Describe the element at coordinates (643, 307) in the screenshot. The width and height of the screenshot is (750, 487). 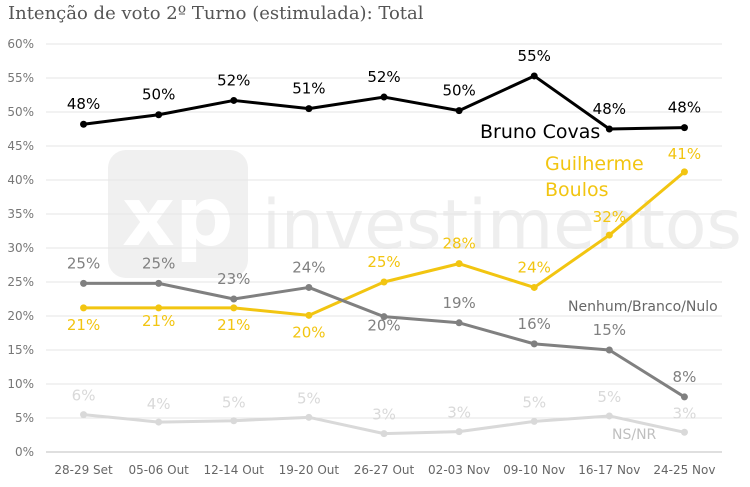
I see `series-name: Nenhum/Branco/Nulo` at that location.